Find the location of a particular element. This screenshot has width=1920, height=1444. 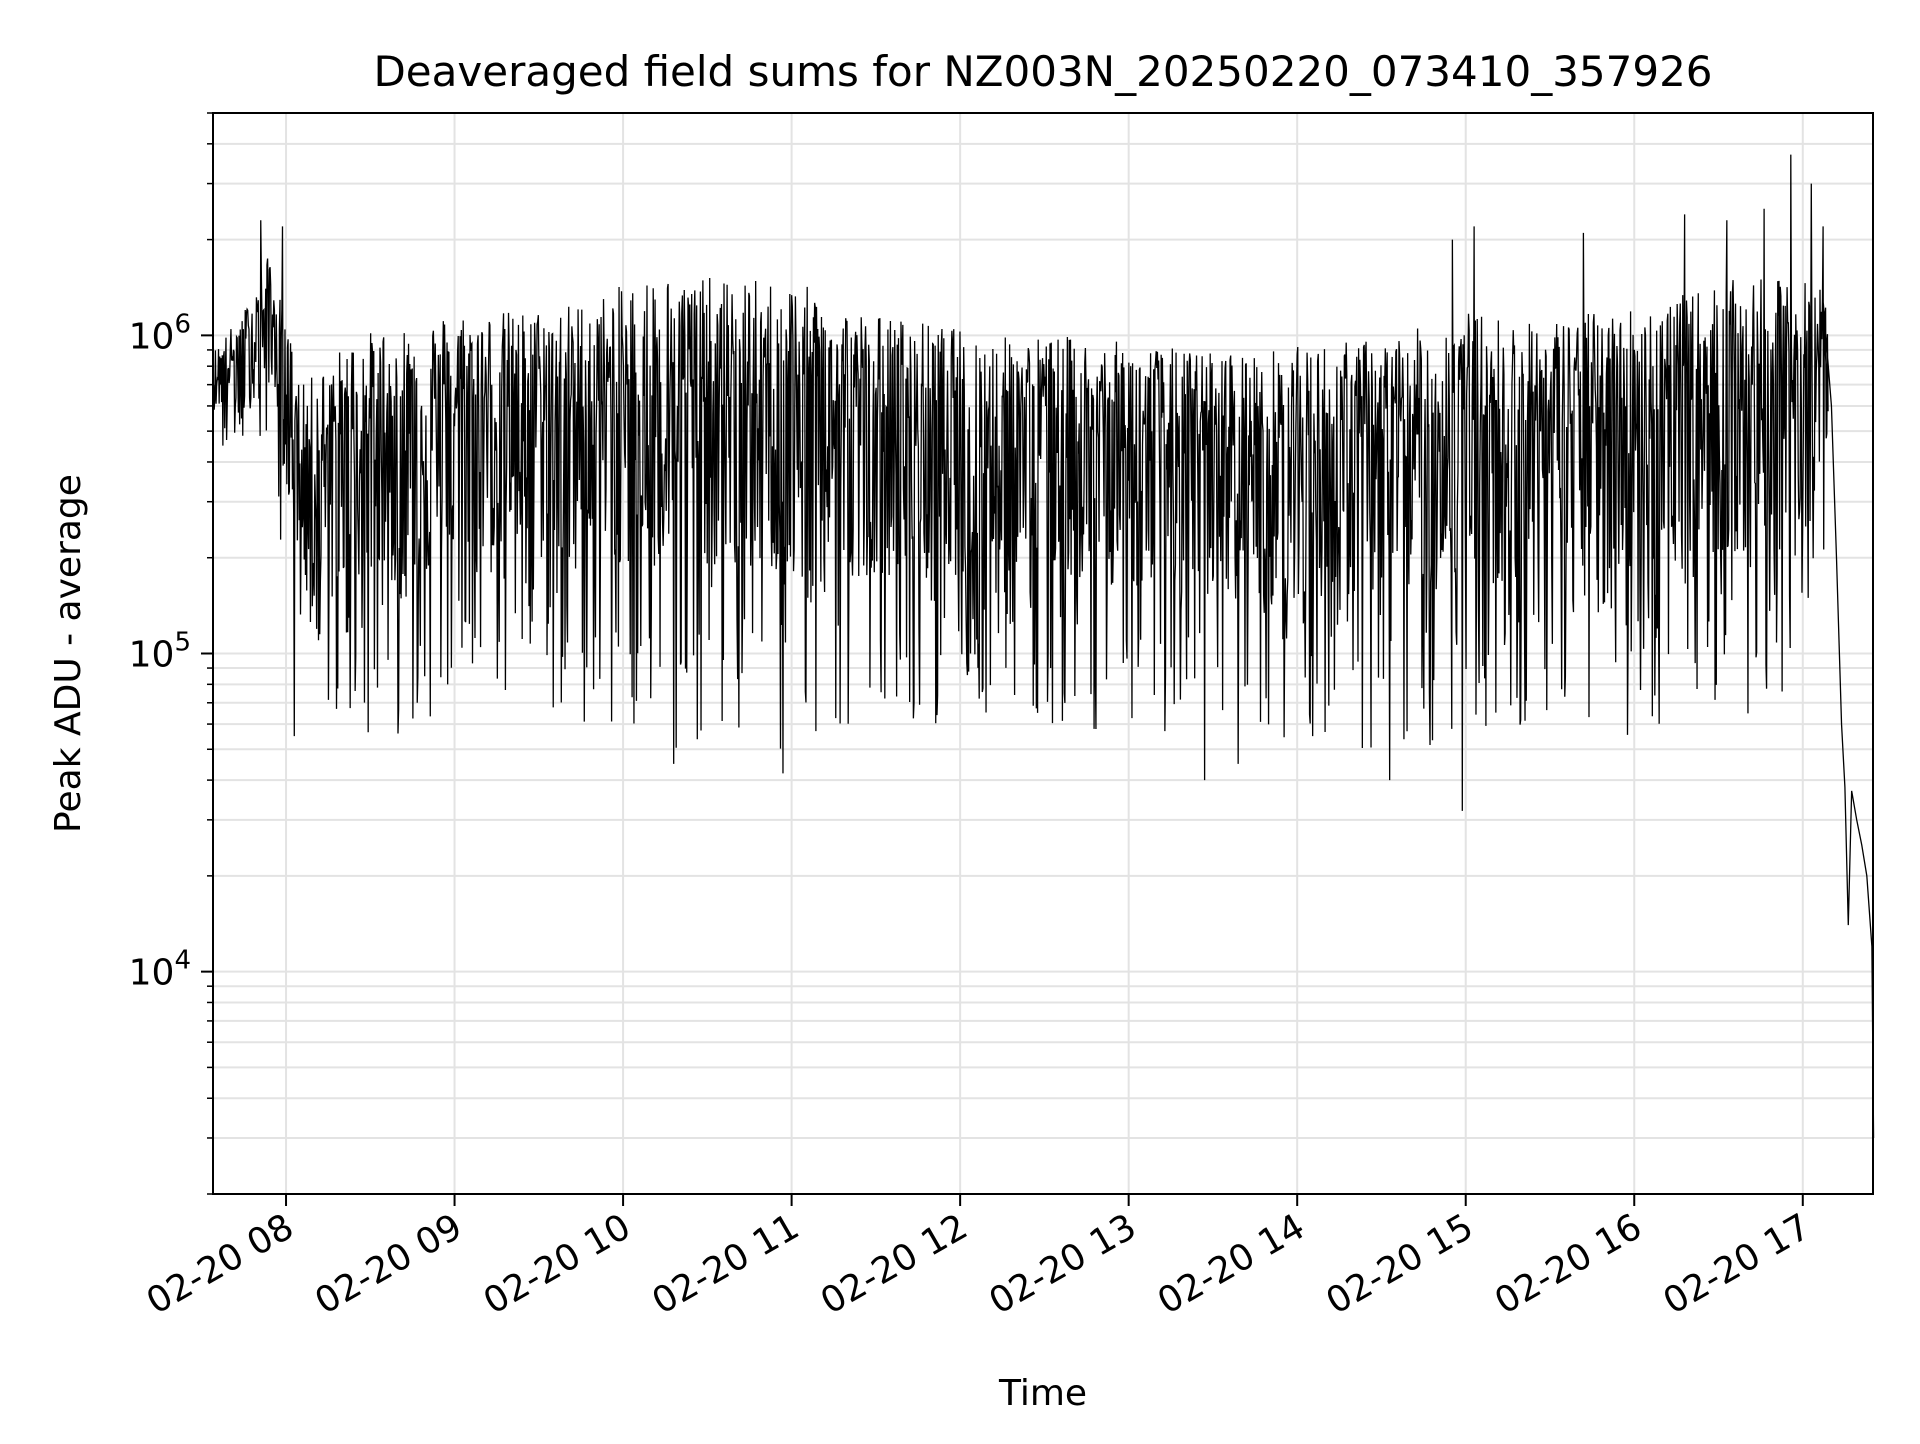

y-tick-exponent: 6 is located at coordinates (182, 324).